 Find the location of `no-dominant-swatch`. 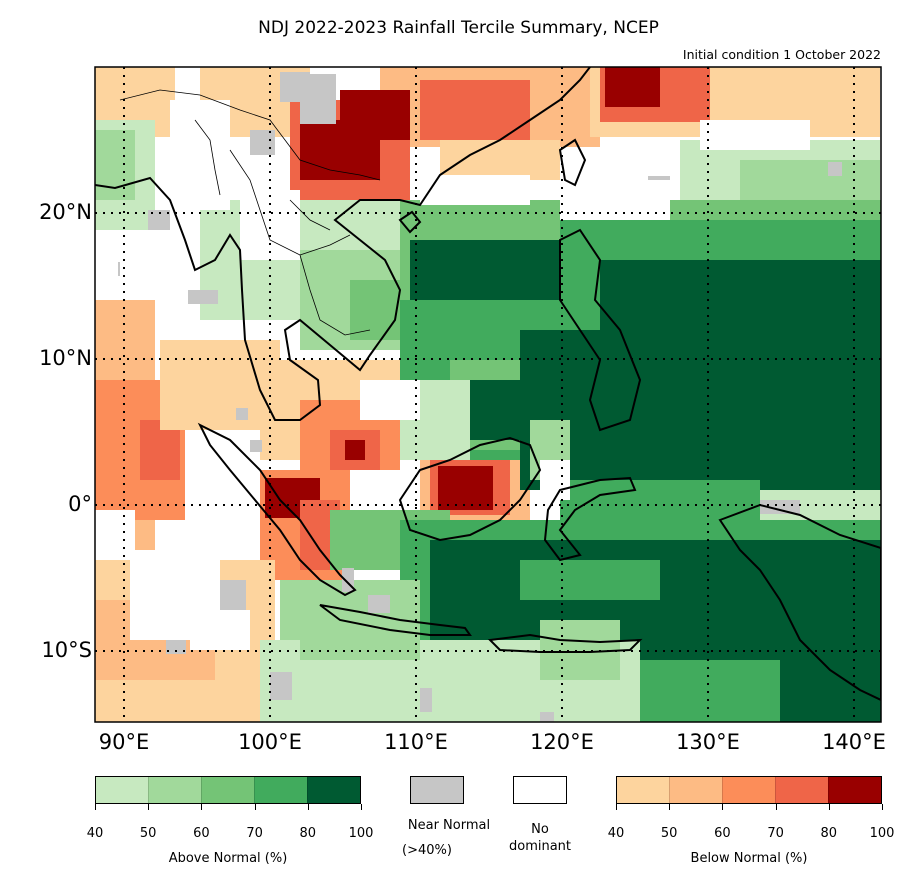

no-dominant-swatch is located at coordinates (540, 790).